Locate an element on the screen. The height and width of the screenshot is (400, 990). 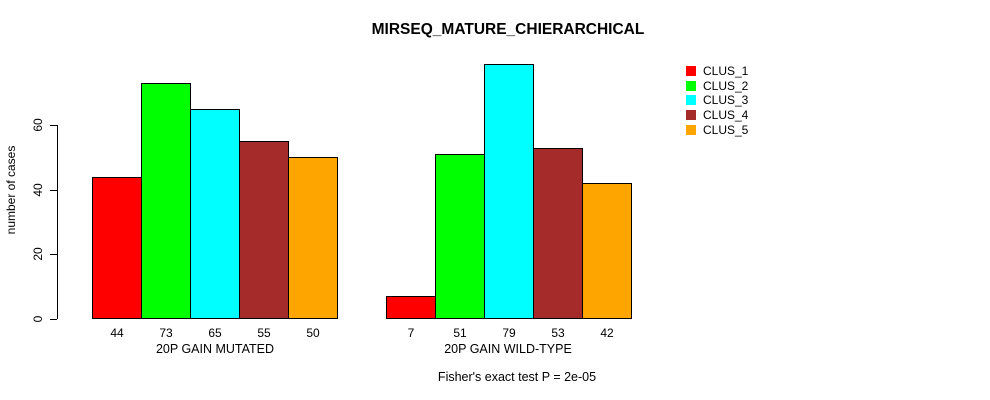
bar-clus_1-group1 is located at coordinates (117, 248).